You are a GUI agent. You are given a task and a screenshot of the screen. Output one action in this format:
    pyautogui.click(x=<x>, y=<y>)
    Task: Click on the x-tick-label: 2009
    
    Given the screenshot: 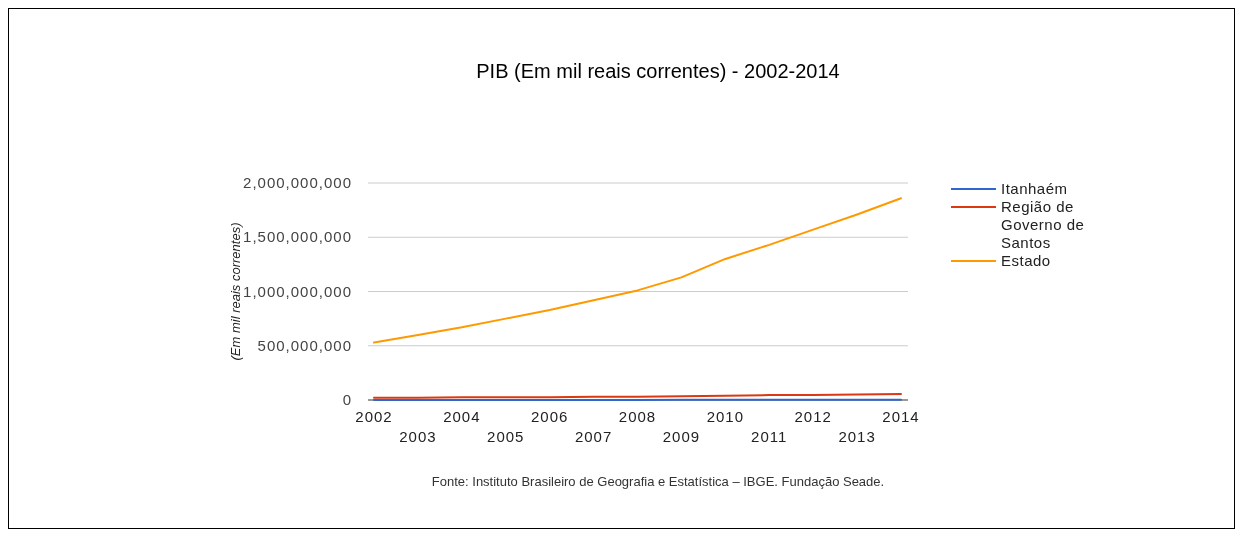 What is the action you would take?
    pyautogui.click(x=681, y=436)
    